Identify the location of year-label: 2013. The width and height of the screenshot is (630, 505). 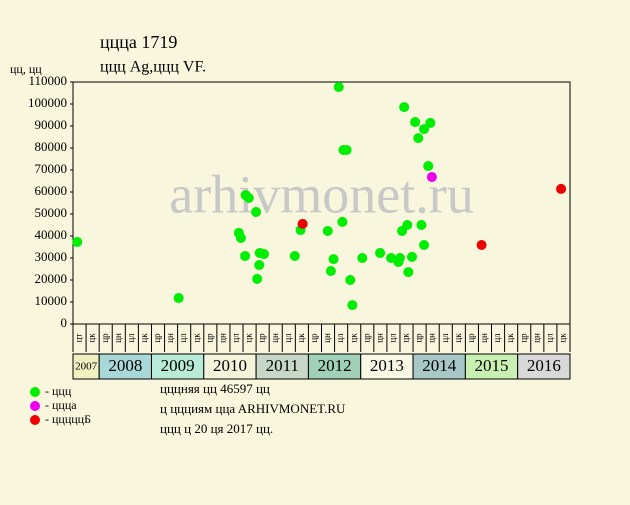
(387, 365).